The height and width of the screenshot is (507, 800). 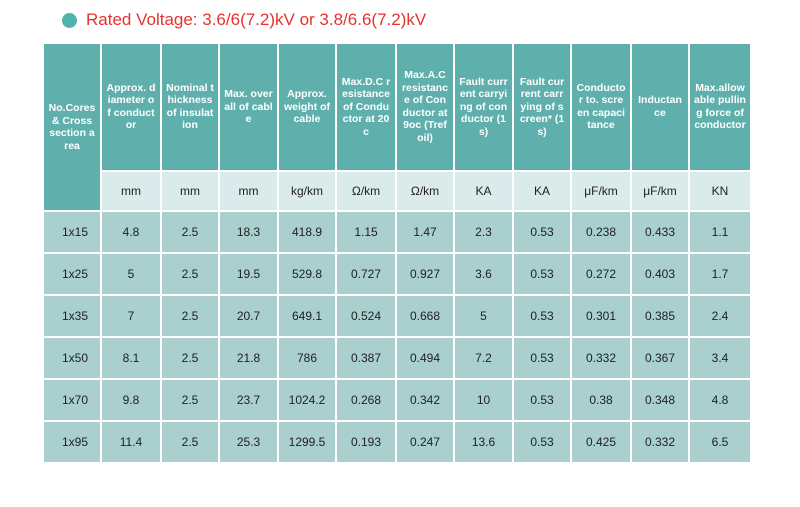 What do you see at coordinates (367, 275) in the screenshot?
I see `table-cell: 0.727` at bounding box center [367, 275].